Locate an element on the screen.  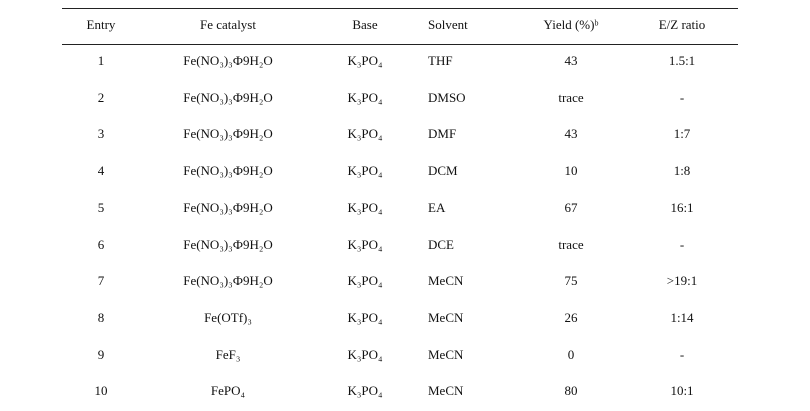
ez-ratio-cell: 10:1 is located at coordinates (682, 391).